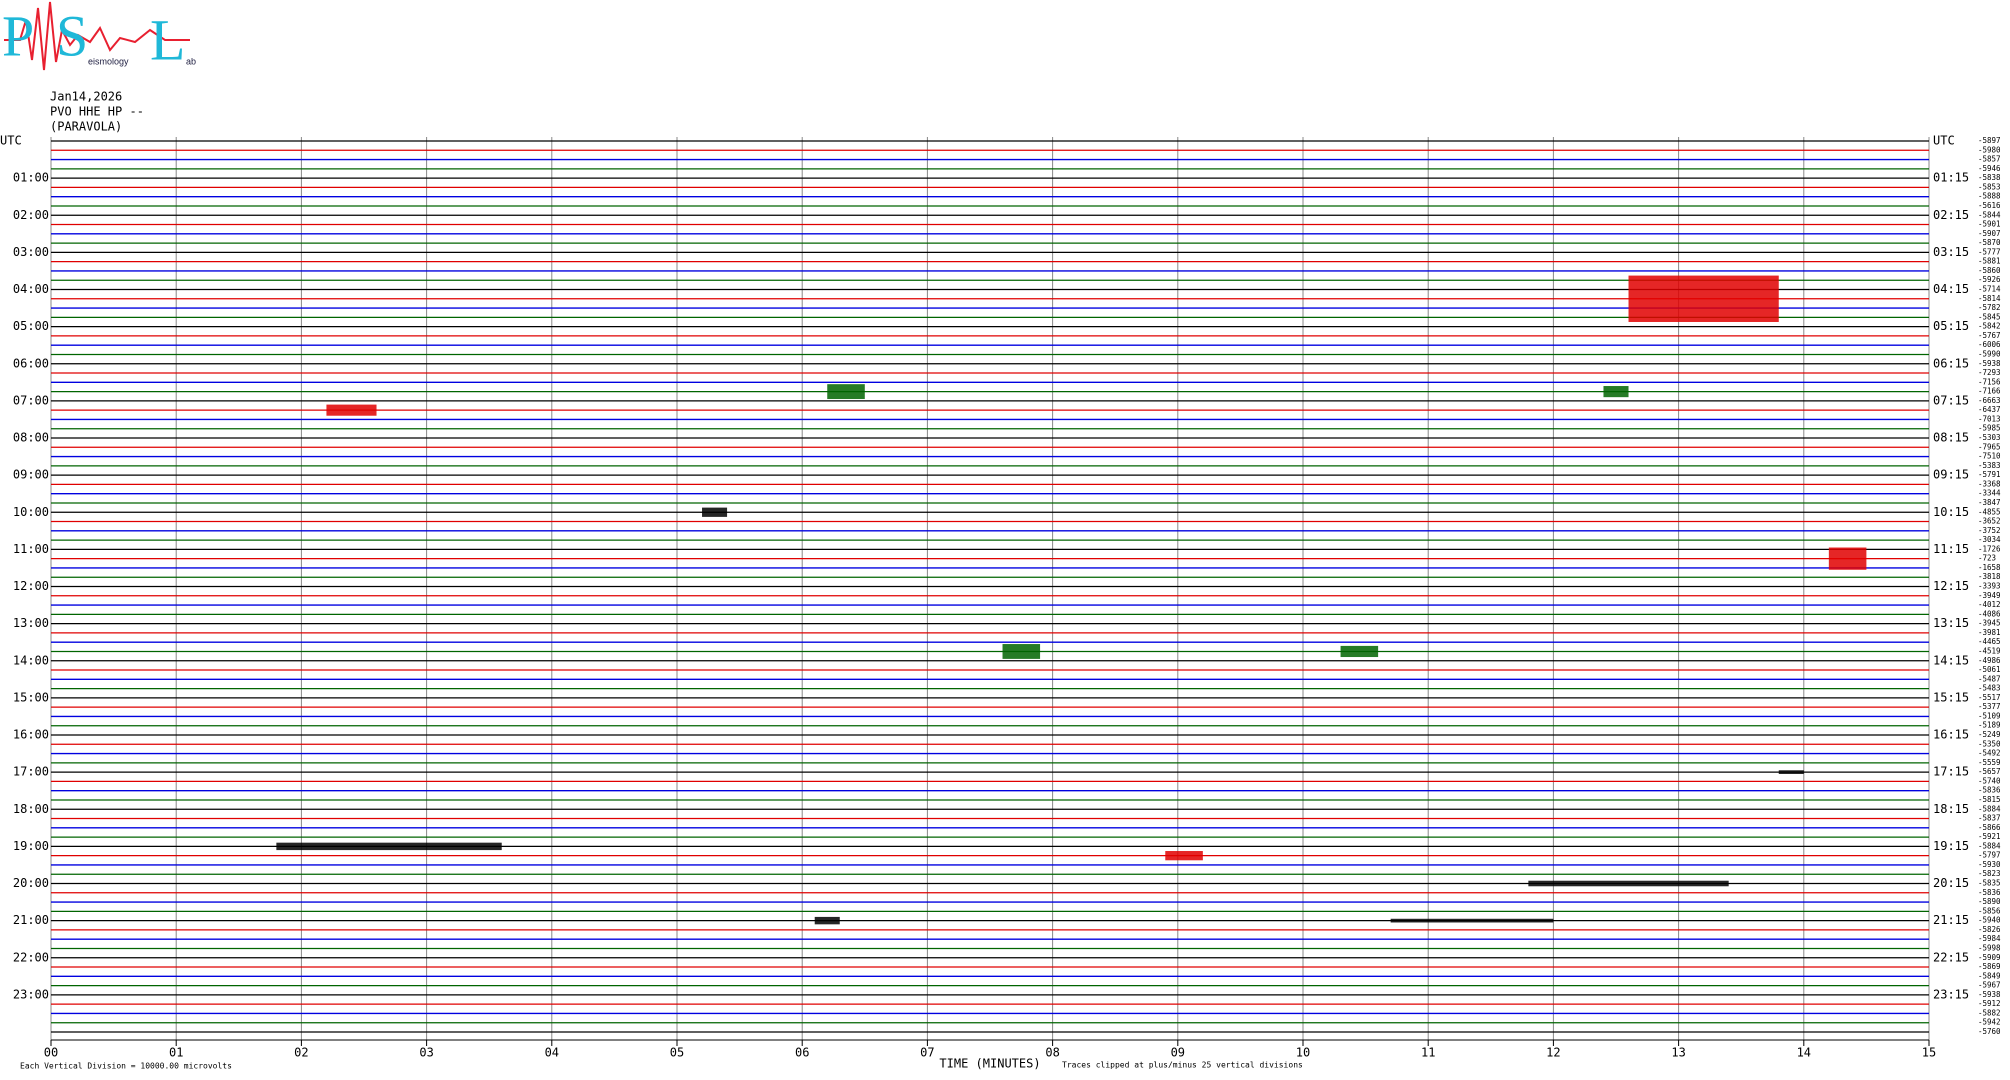 This screenshot has width=2010, height=1080. Describe the element at coordinates (31, 846) in the screenshot. I see `left-time-label: 19:00` at that location.